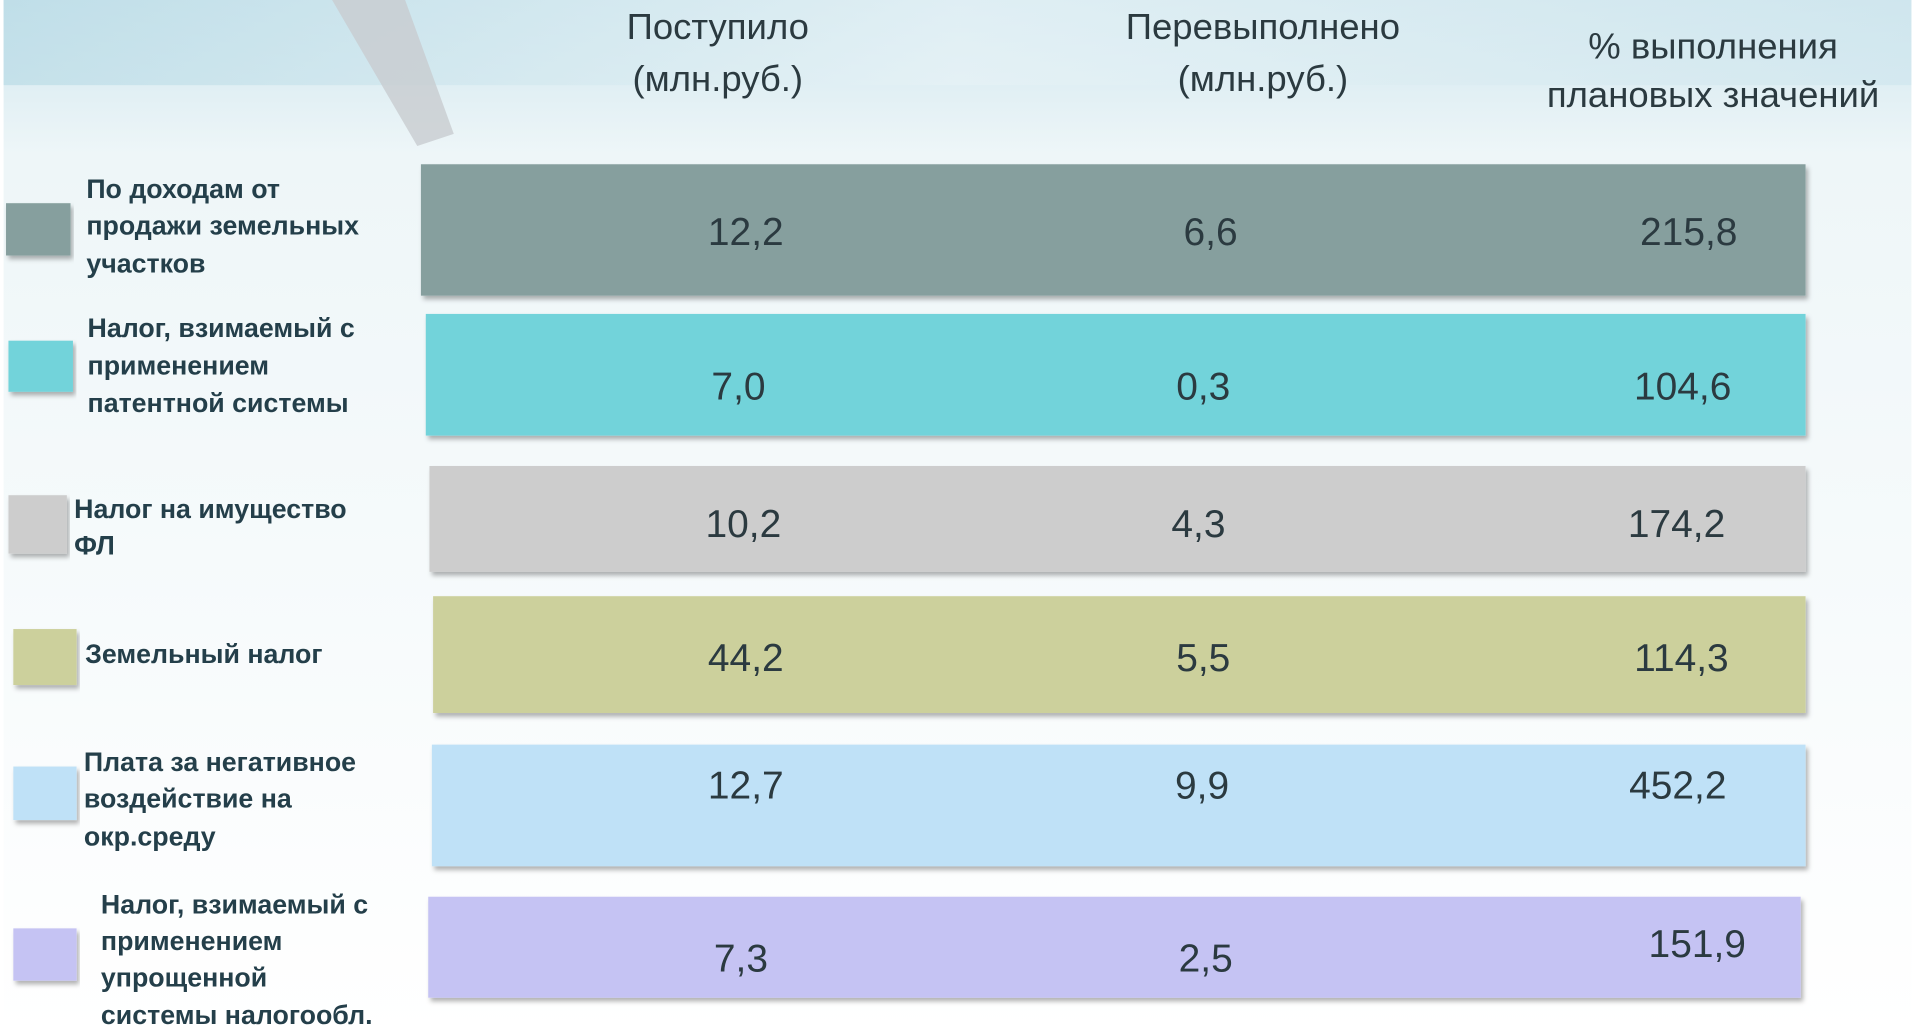 This screenshot has height=1033, width=1915. Describe the element at coordinates (183, 189) in the screenshot. I see `row-label: По доходам от` at that location.